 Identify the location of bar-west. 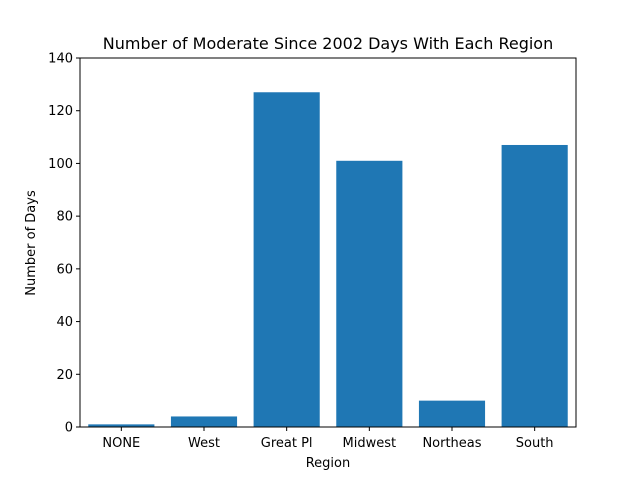
(204, 421).